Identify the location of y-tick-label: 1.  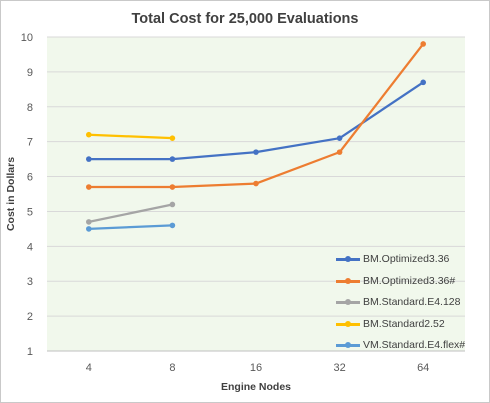
(30, 352).